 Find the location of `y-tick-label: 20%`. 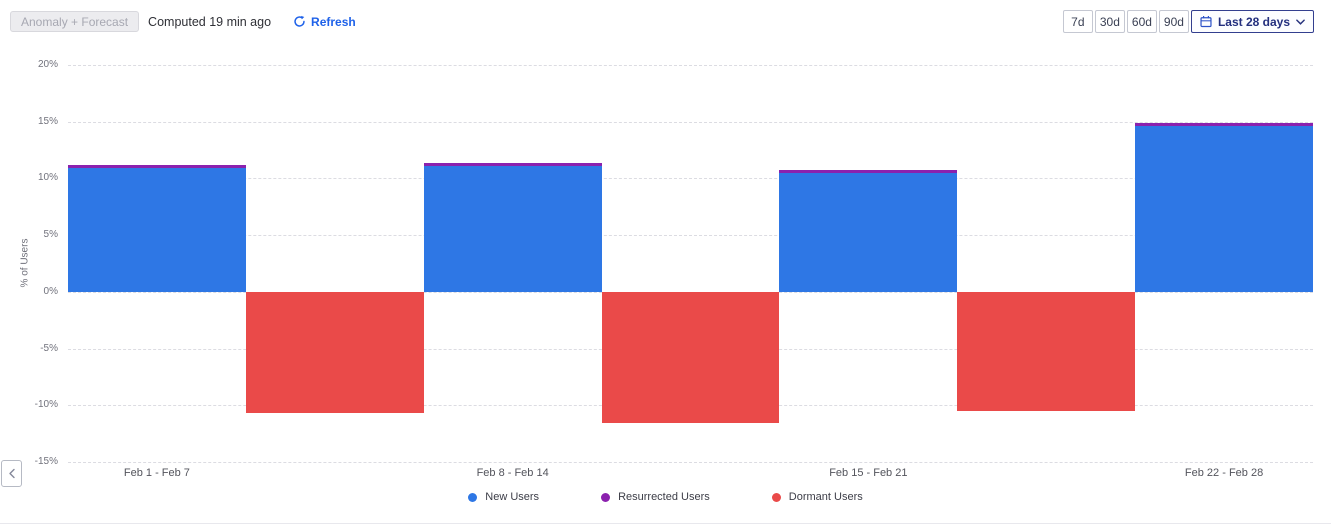

y-tick-label: 20% is located at coordinates (47, 64).